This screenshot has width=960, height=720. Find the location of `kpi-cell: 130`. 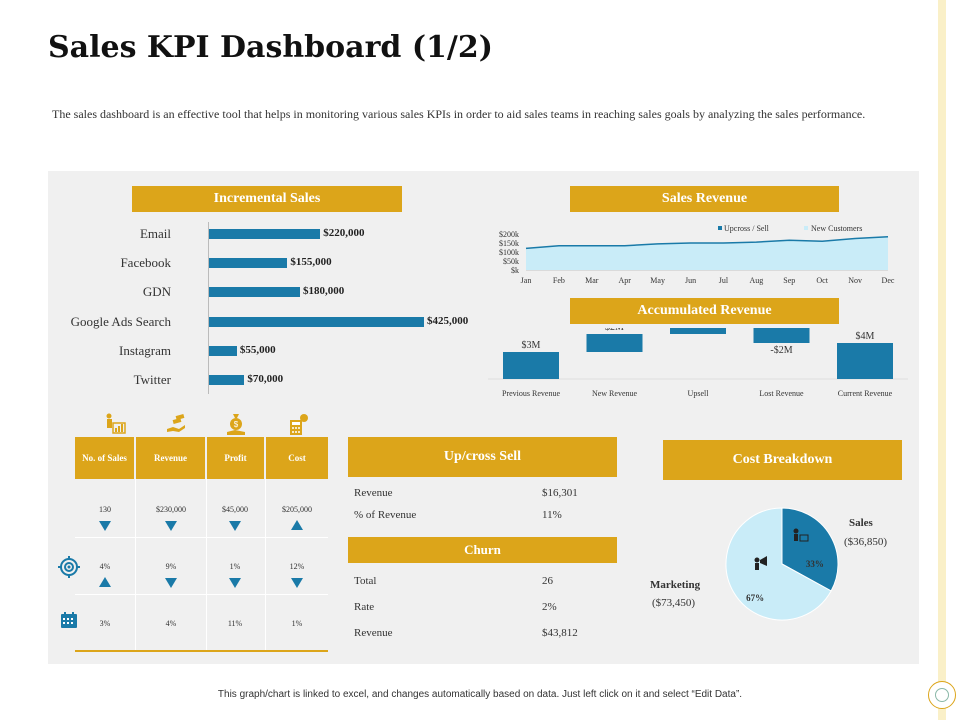

kpi-cell: 130 is located at coordinates (105, 509).